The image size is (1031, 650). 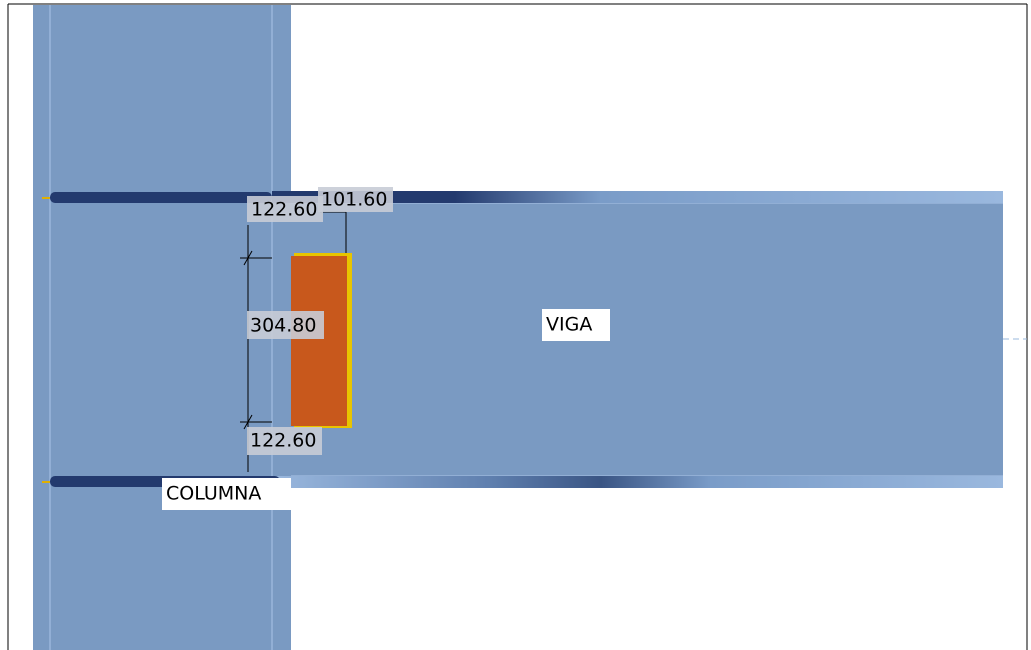 I want to click on column-label: COLUMNA, so click(x=213, y=494).